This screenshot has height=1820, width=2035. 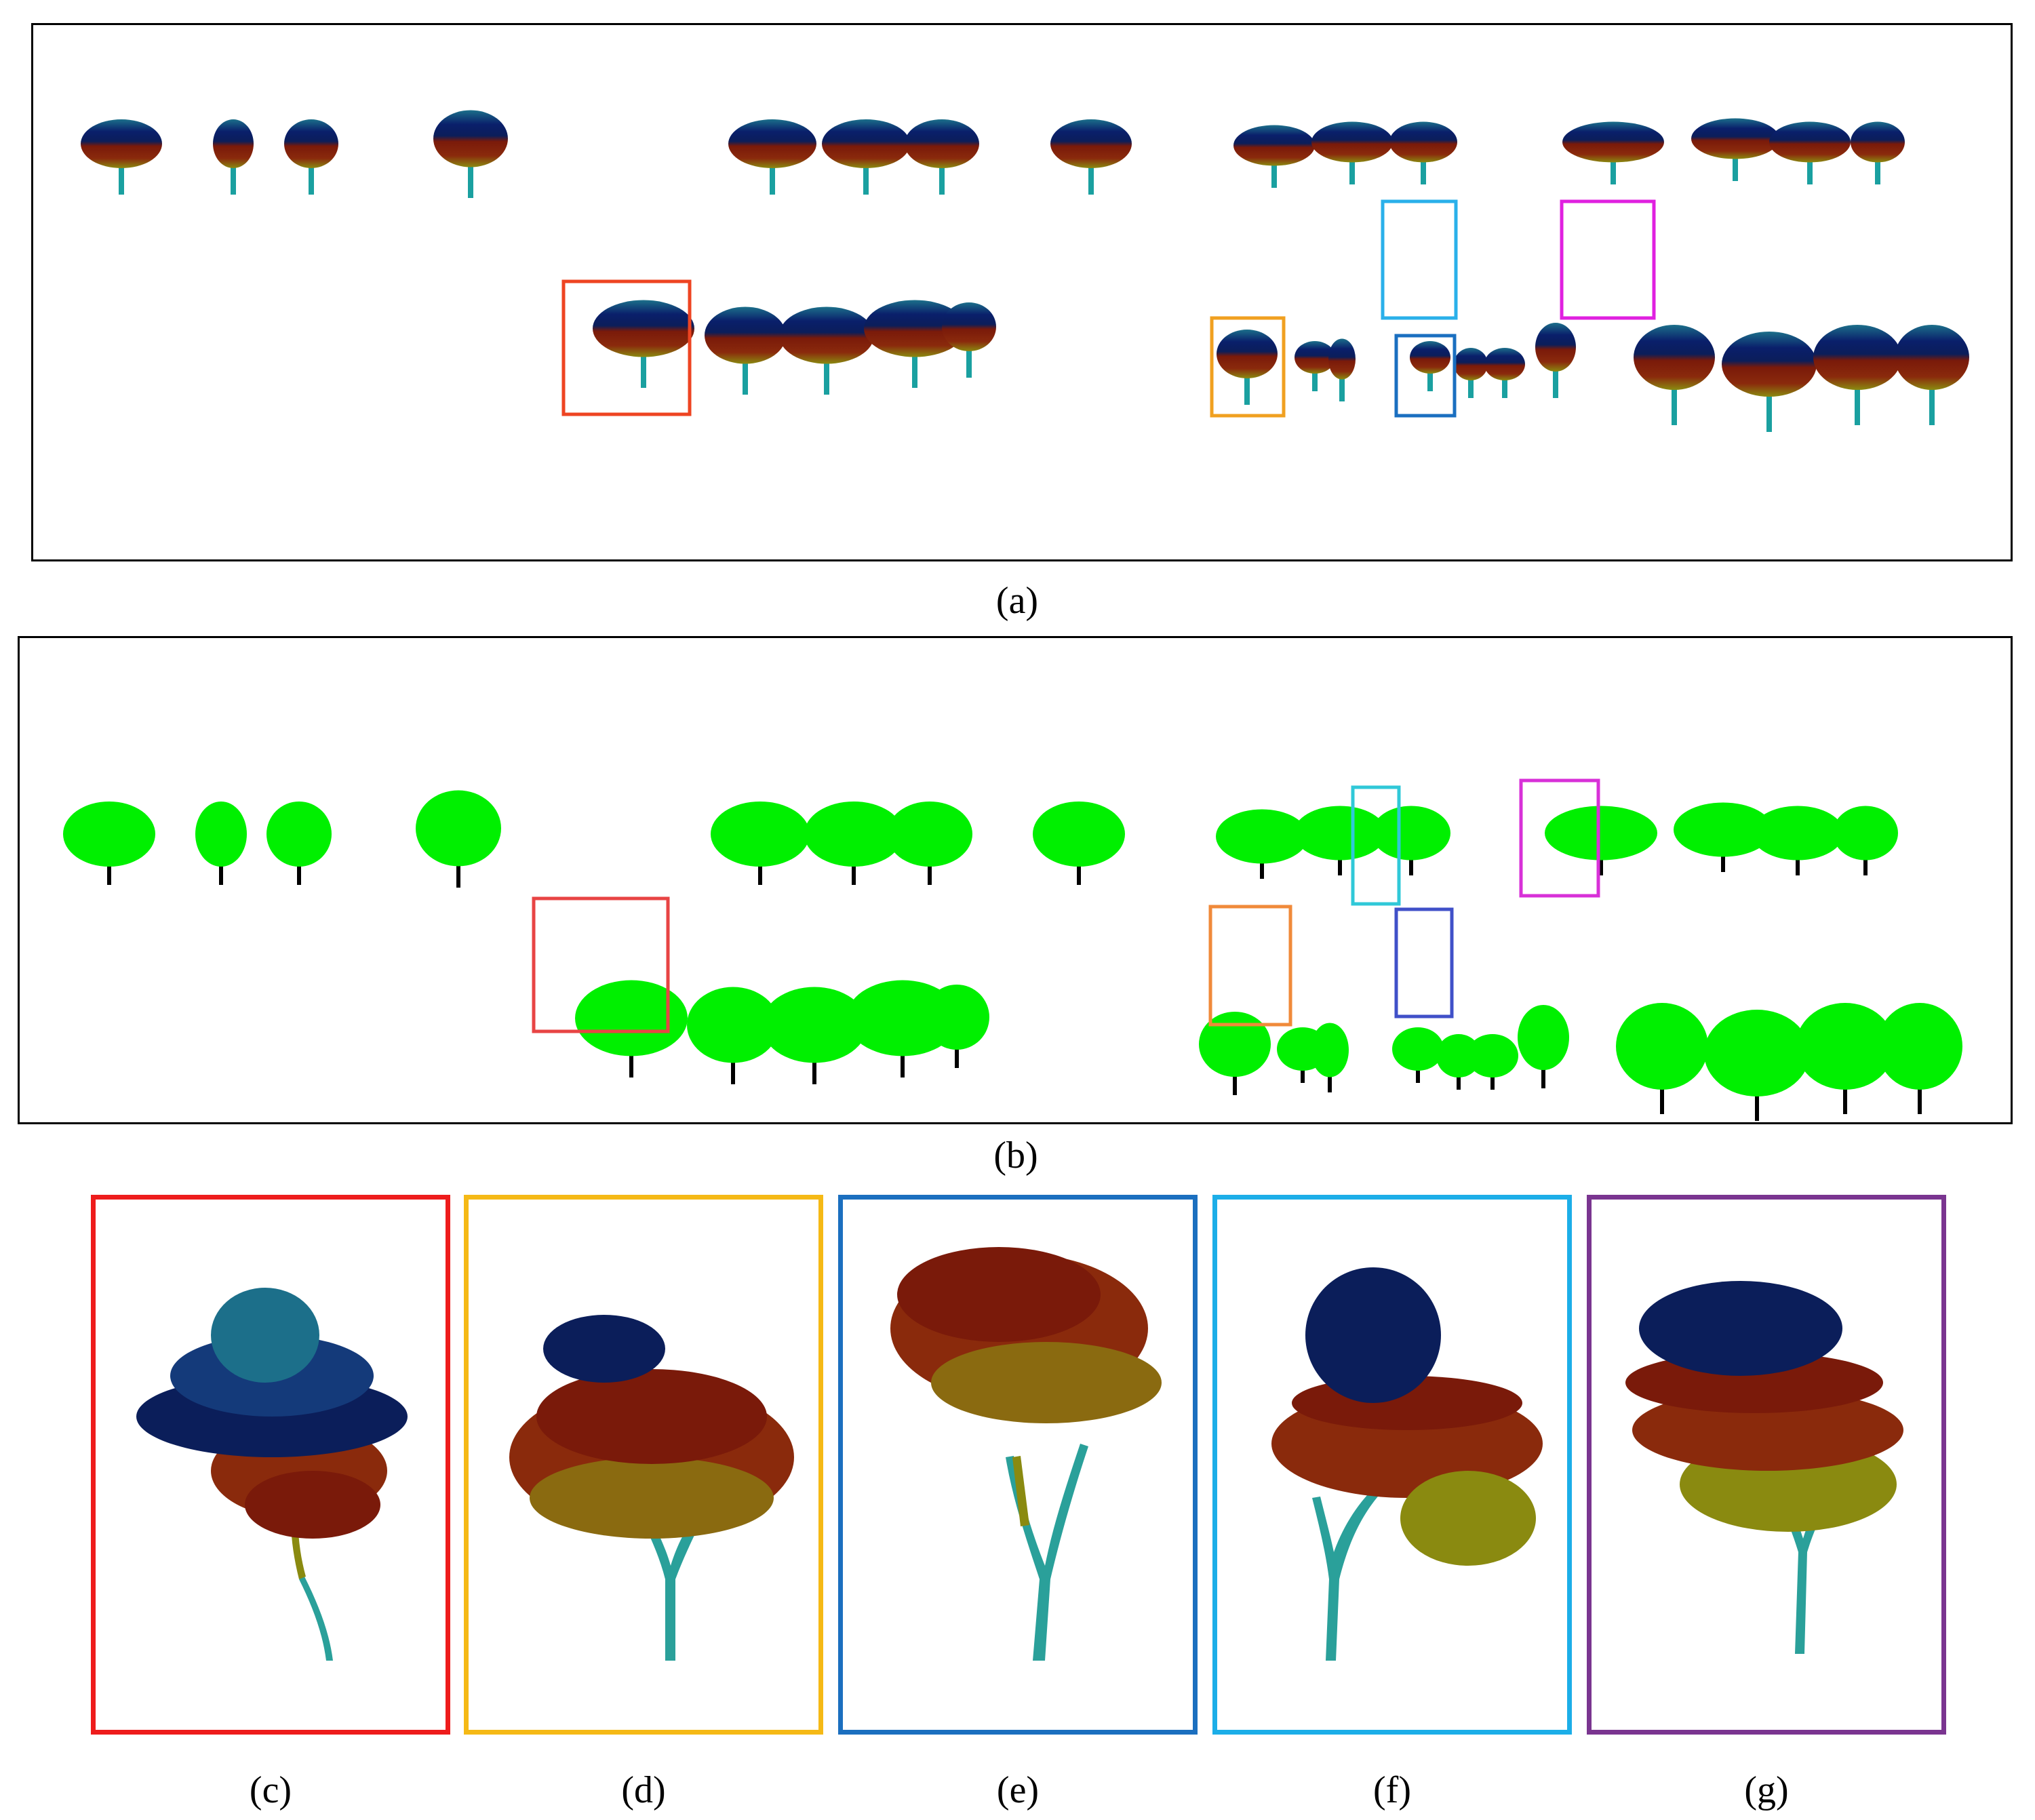 I want to click on caption-e: (e), so click(x=1018, y=1790).